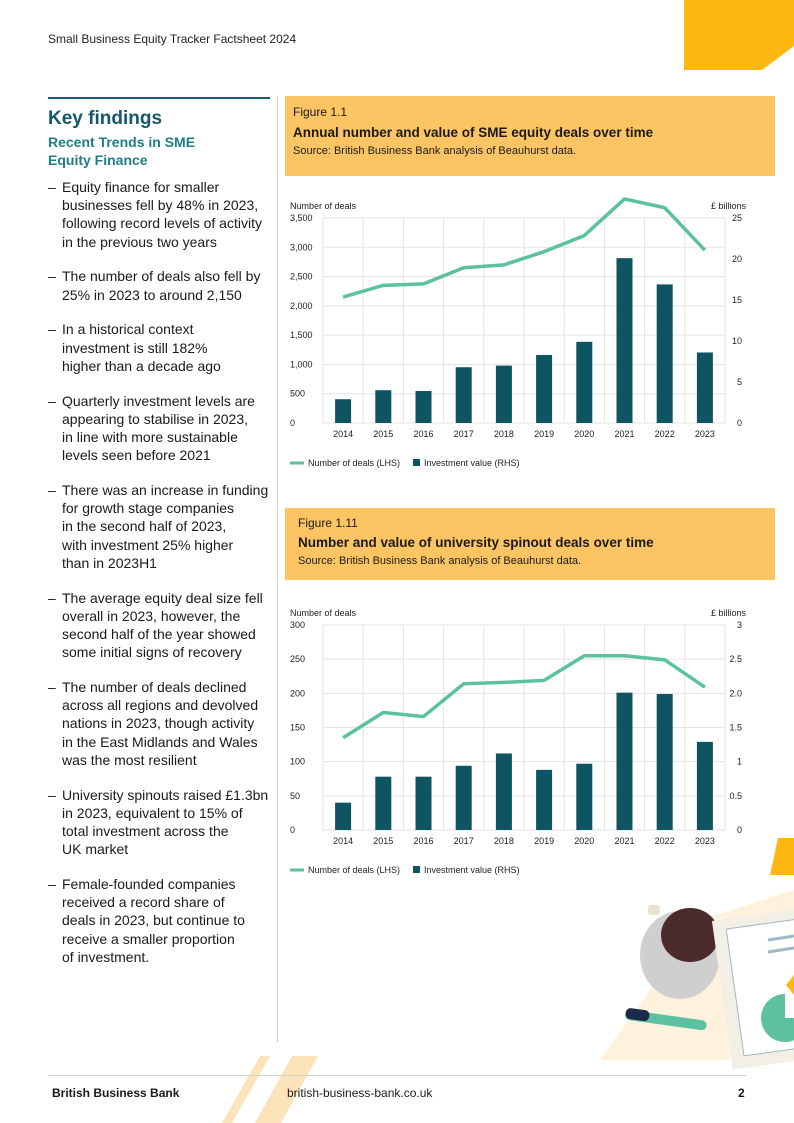  Describe the element at coordinates (397, 1075) in the screenshot. I see `footer-divider` at that location.